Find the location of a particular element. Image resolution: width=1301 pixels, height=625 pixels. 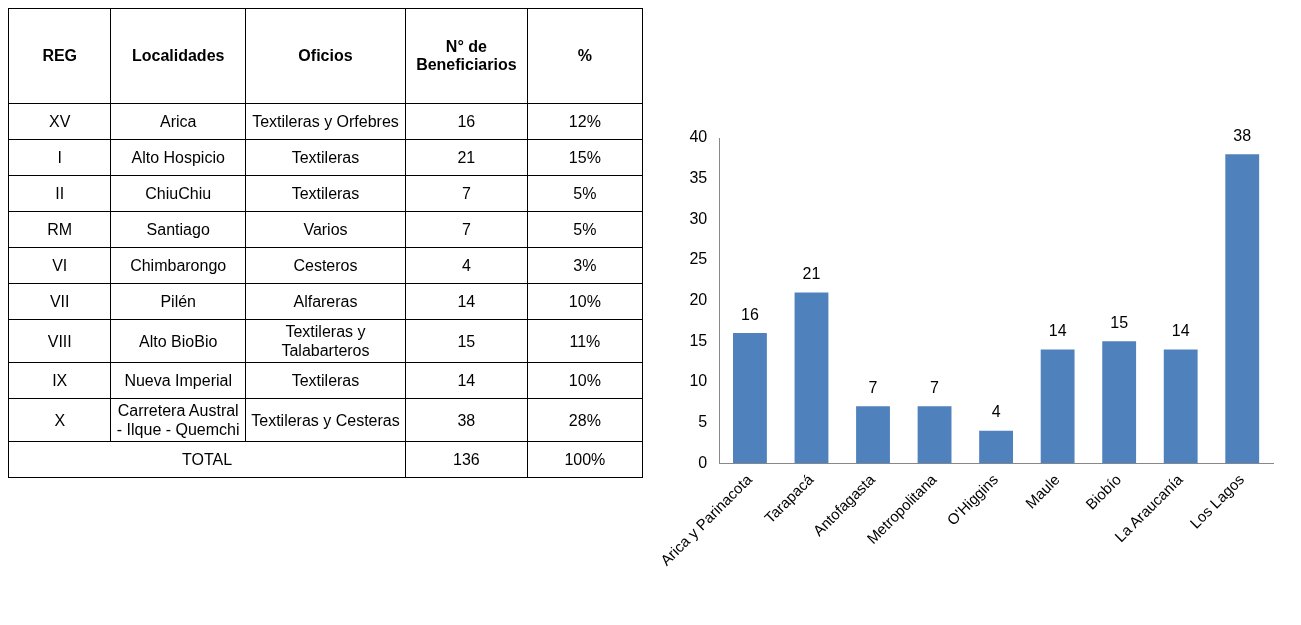

text: 15 is located at coordinates (466, 341).